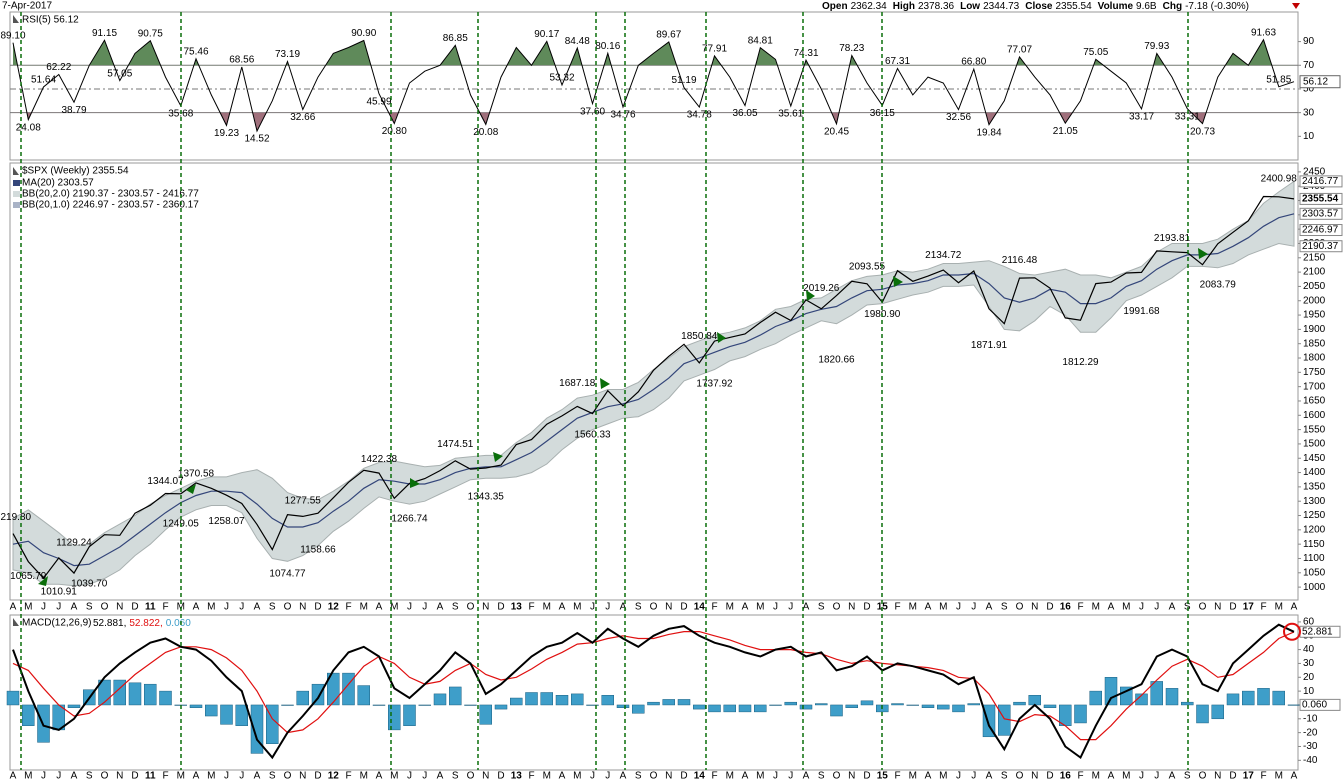  I want to click on chart-date: 7-Apr-2017, so click(27, 6).